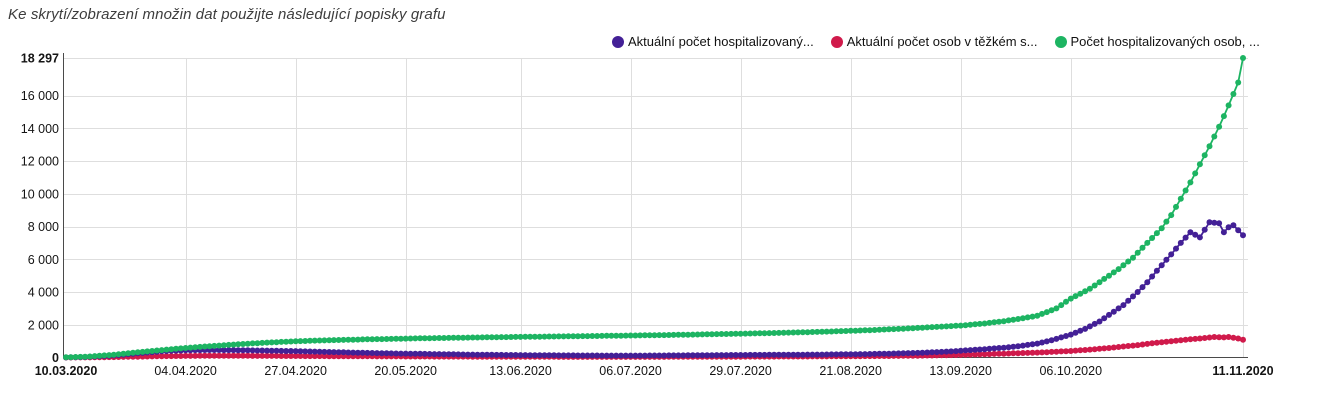 The width and height of the screenshot is (1318, 404). Describe the element at coordinates (1242, 371) in the screenshot. I see `x-tick-label: 11.11.2020` at that location.